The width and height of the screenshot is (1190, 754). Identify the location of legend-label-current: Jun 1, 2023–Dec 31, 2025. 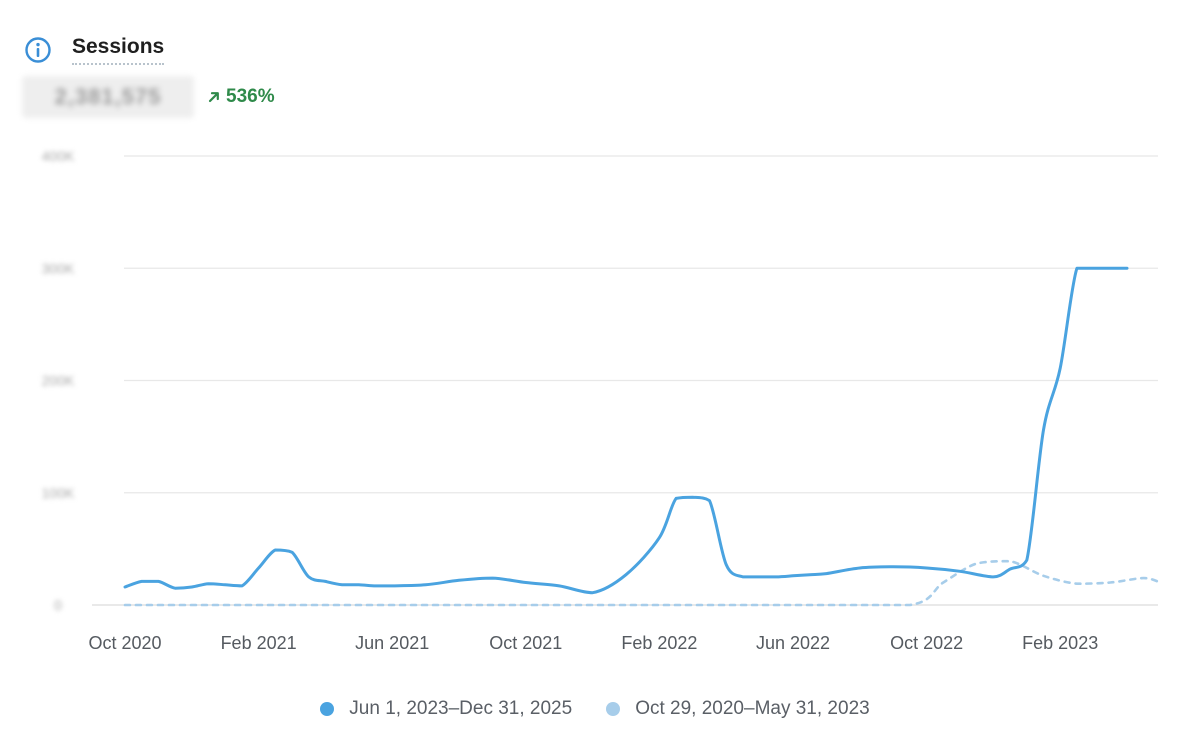
(461, 708).